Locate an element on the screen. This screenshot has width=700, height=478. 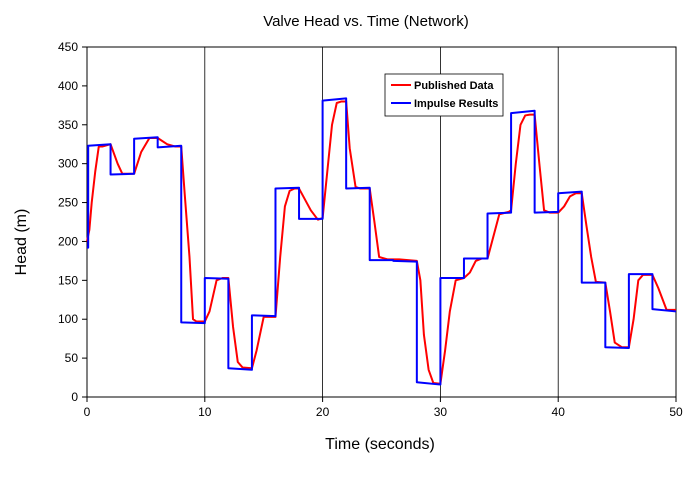
legend-label-impulse: Impulse Results is located at coordinates (456, 104).